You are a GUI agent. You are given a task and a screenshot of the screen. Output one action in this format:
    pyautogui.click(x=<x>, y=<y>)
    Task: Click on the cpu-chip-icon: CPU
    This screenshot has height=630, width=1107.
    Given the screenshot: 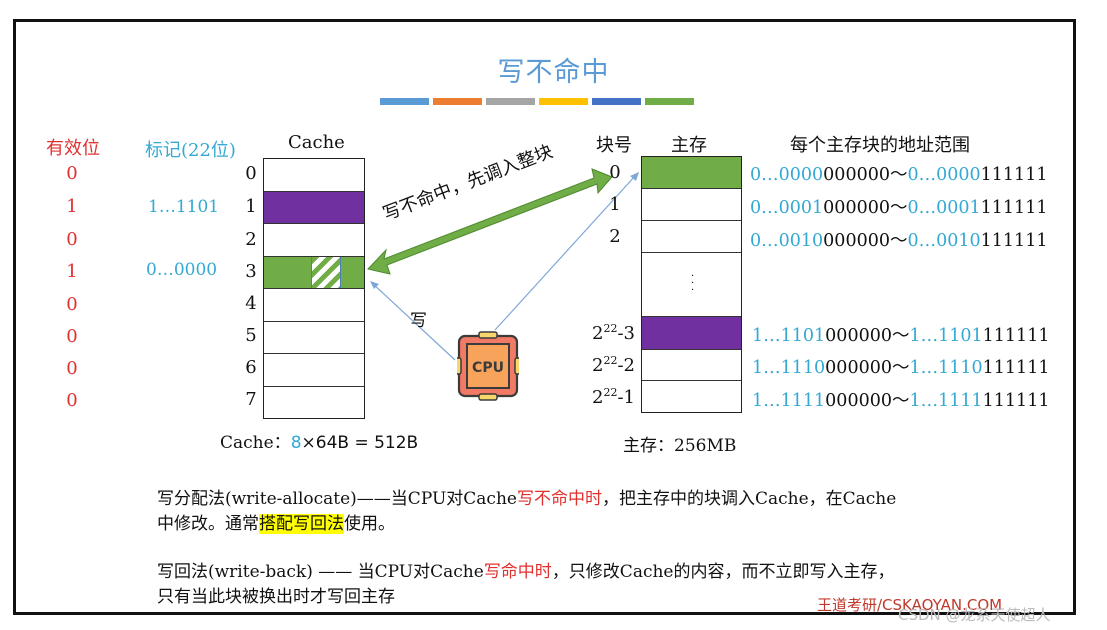 What is the action you would take?
    pyautogui.click(x=488, y=366)
    